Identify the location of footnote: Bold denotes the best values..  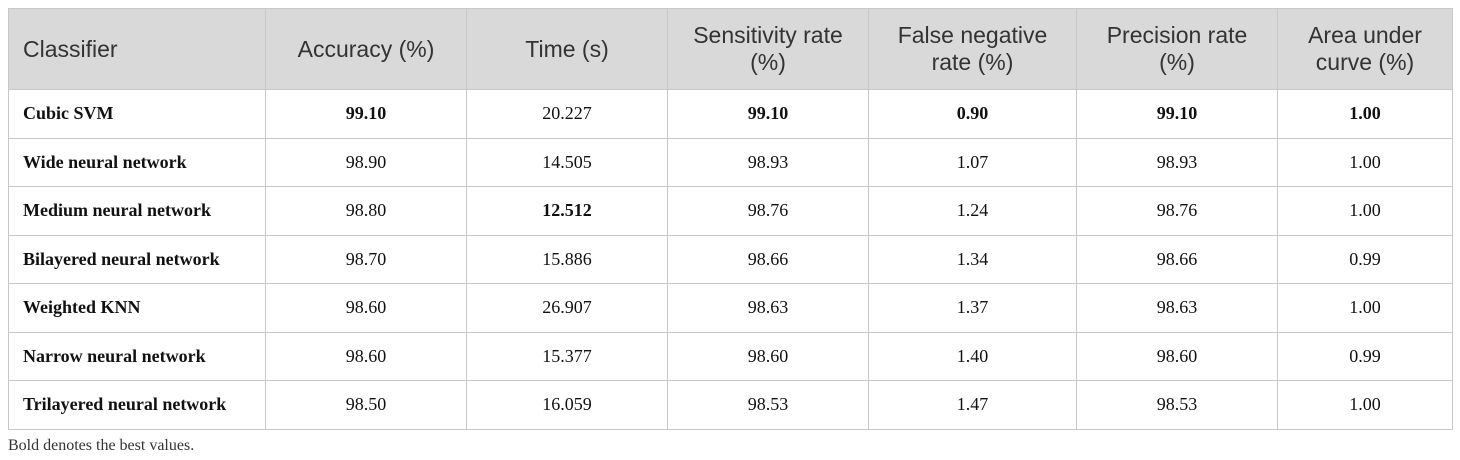
(101, 445).